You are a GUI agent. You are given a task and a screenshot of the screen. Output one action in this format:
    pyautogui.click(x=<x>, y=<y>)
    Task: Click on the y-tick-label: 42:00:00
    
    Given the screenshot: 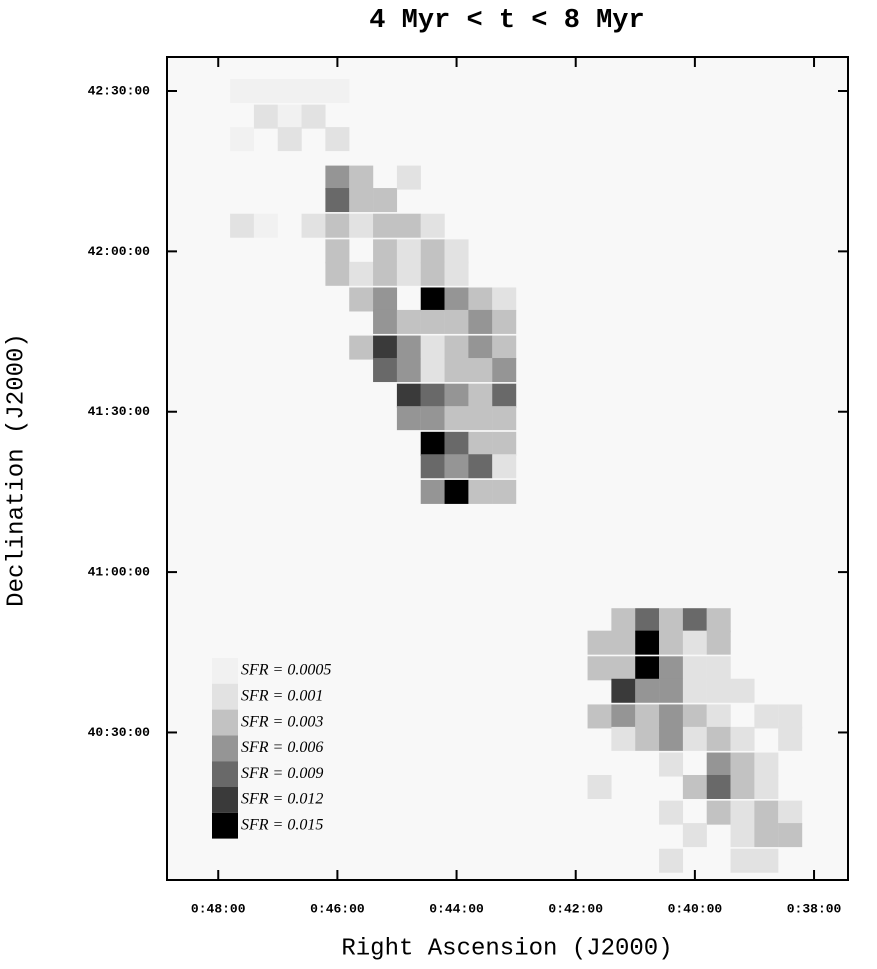 What is the action you would take?
    pyautogui.click(x=119, y=251)
    